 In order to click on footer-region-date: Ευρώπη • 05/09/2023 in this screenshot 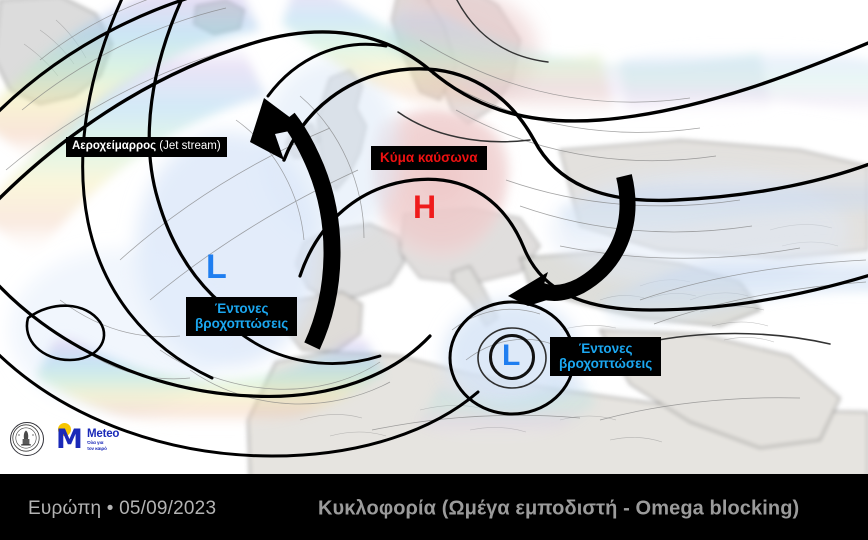, I will do `click(122, 508)`.